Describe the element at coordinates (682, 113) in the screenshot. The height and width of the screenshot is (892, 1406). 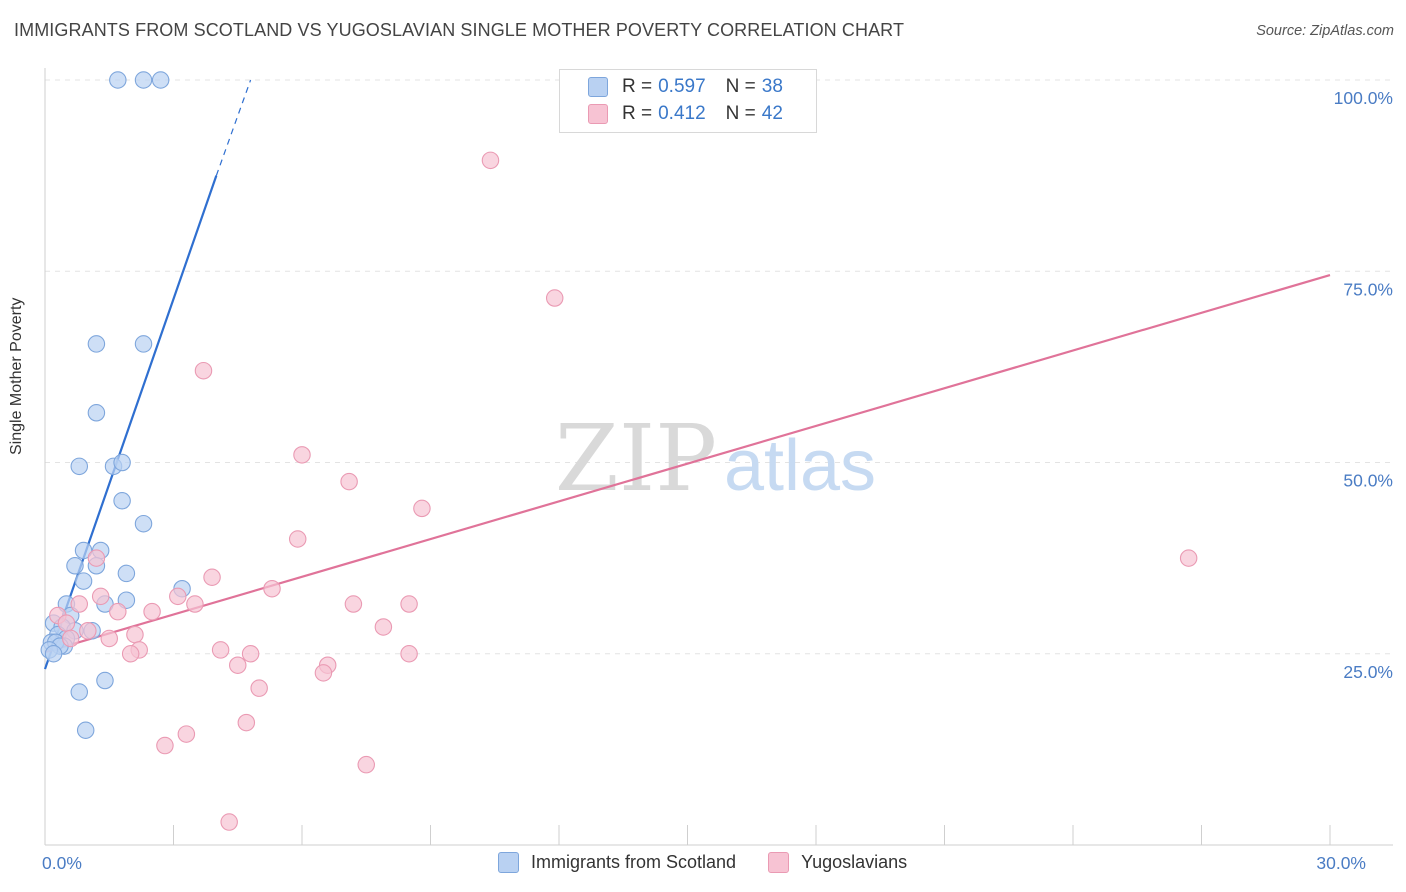
I see `legend-r-value: 0.412` at that location.